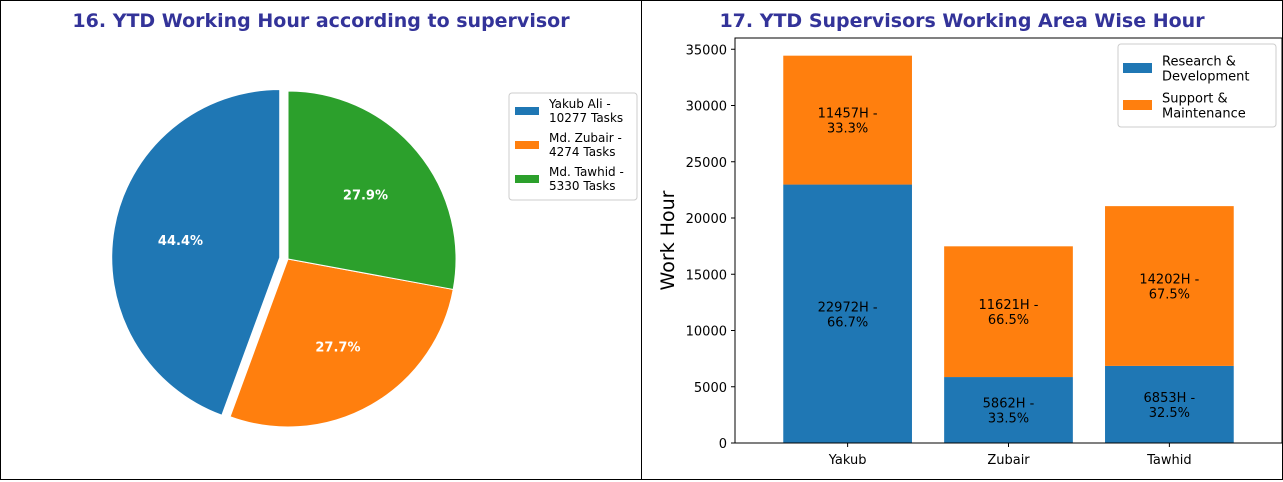 This screenshot has width=1283, height=482. What do you see at coordinates (586, 179) in the screenshot?
I see `pie-legend-label: Md. Tawhid -5330 Tasks` at bounding box center [586, 179].